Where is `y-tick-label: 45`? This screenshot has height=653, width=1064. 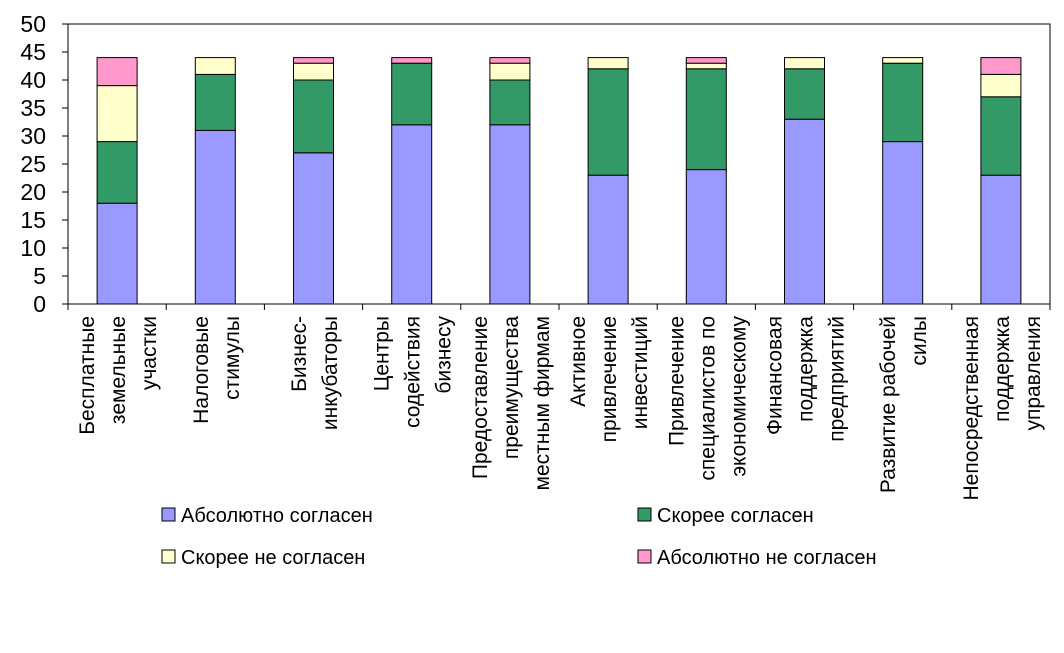
y-tick-label: 45 is located at coordinates (33, 52).